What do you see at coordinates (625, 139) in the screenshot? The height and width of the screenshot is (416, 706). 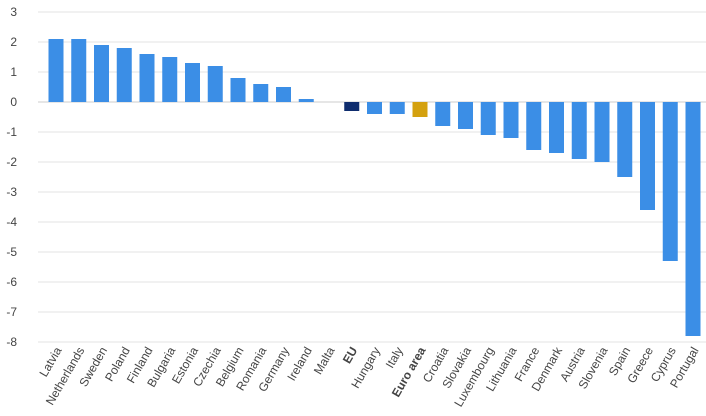 I see `bar-spain` at bounding box center [625, 139].